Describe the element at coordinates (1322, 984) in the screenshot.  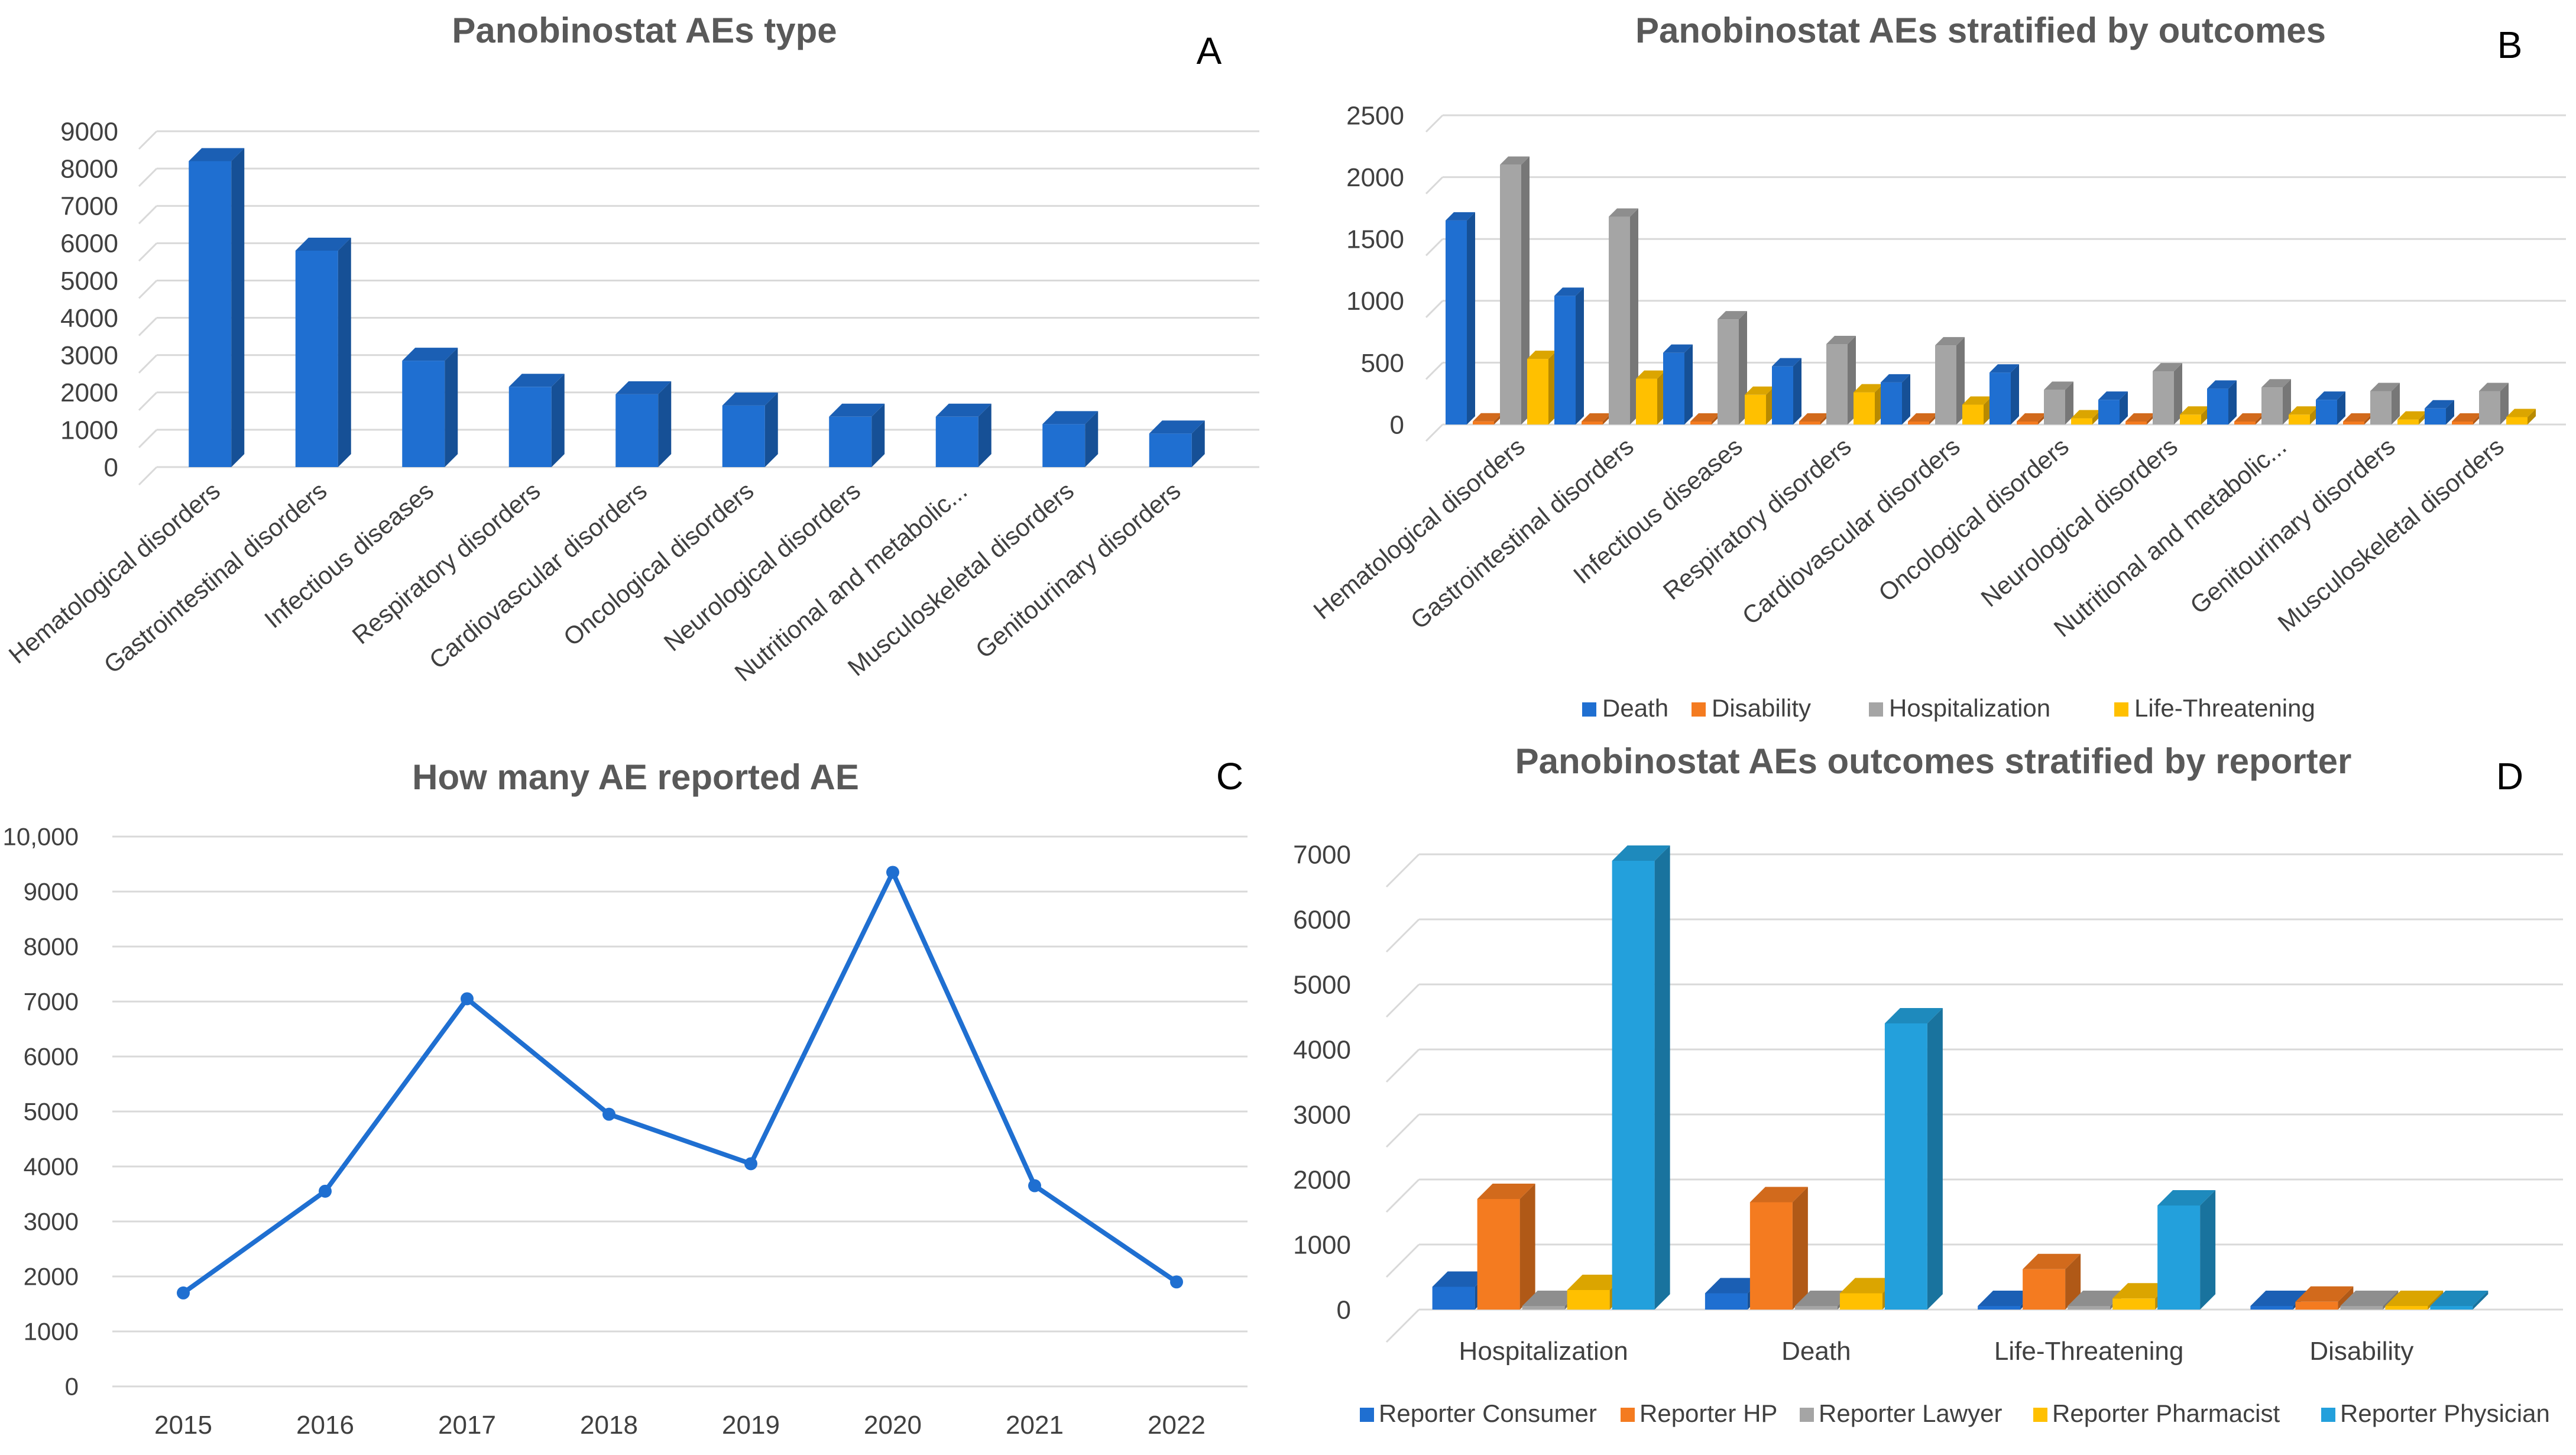
I see `chart-d-ytick-label: 5000` at that location.